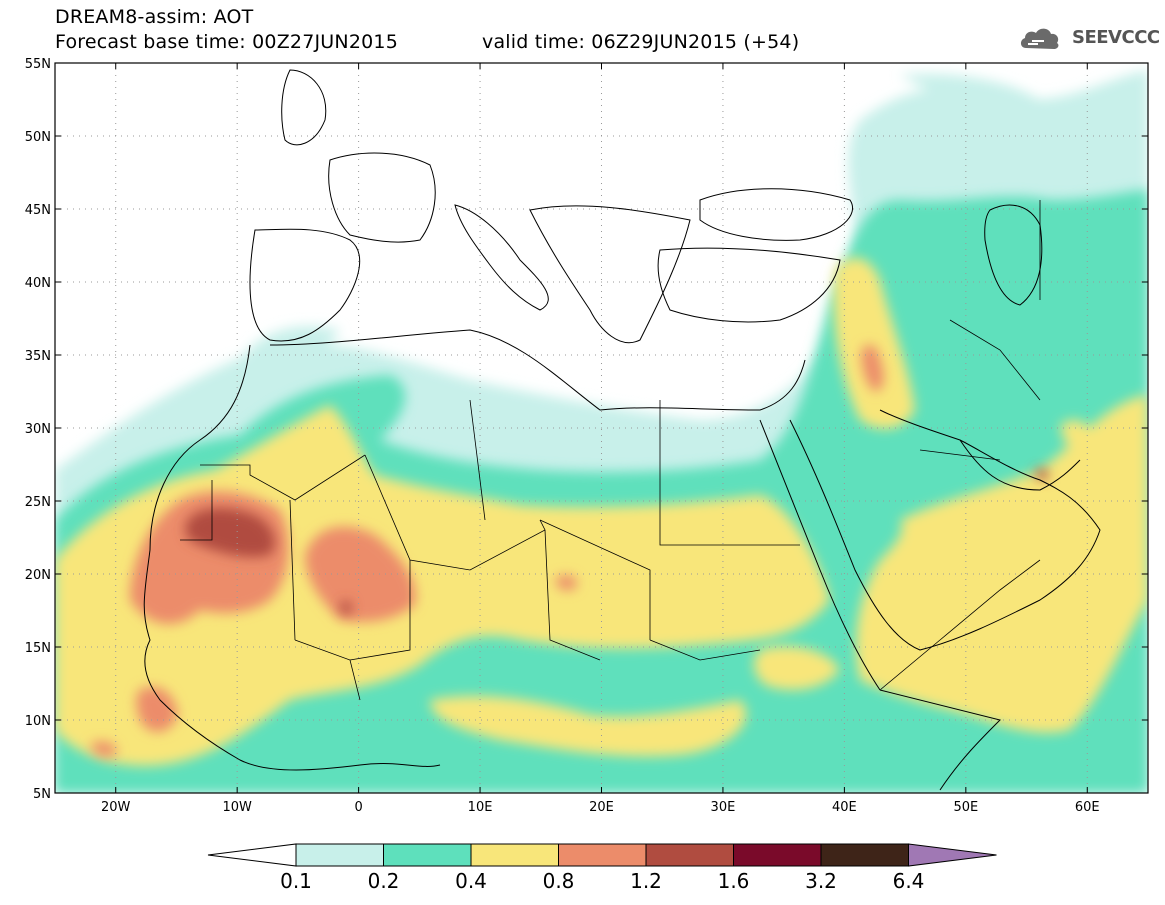 Image resolution: width=1165 pixels, height=905 pixels. Describe the element at coordinates (480, 807) in the screenshot. I see `lon-label: 10E` at that location.